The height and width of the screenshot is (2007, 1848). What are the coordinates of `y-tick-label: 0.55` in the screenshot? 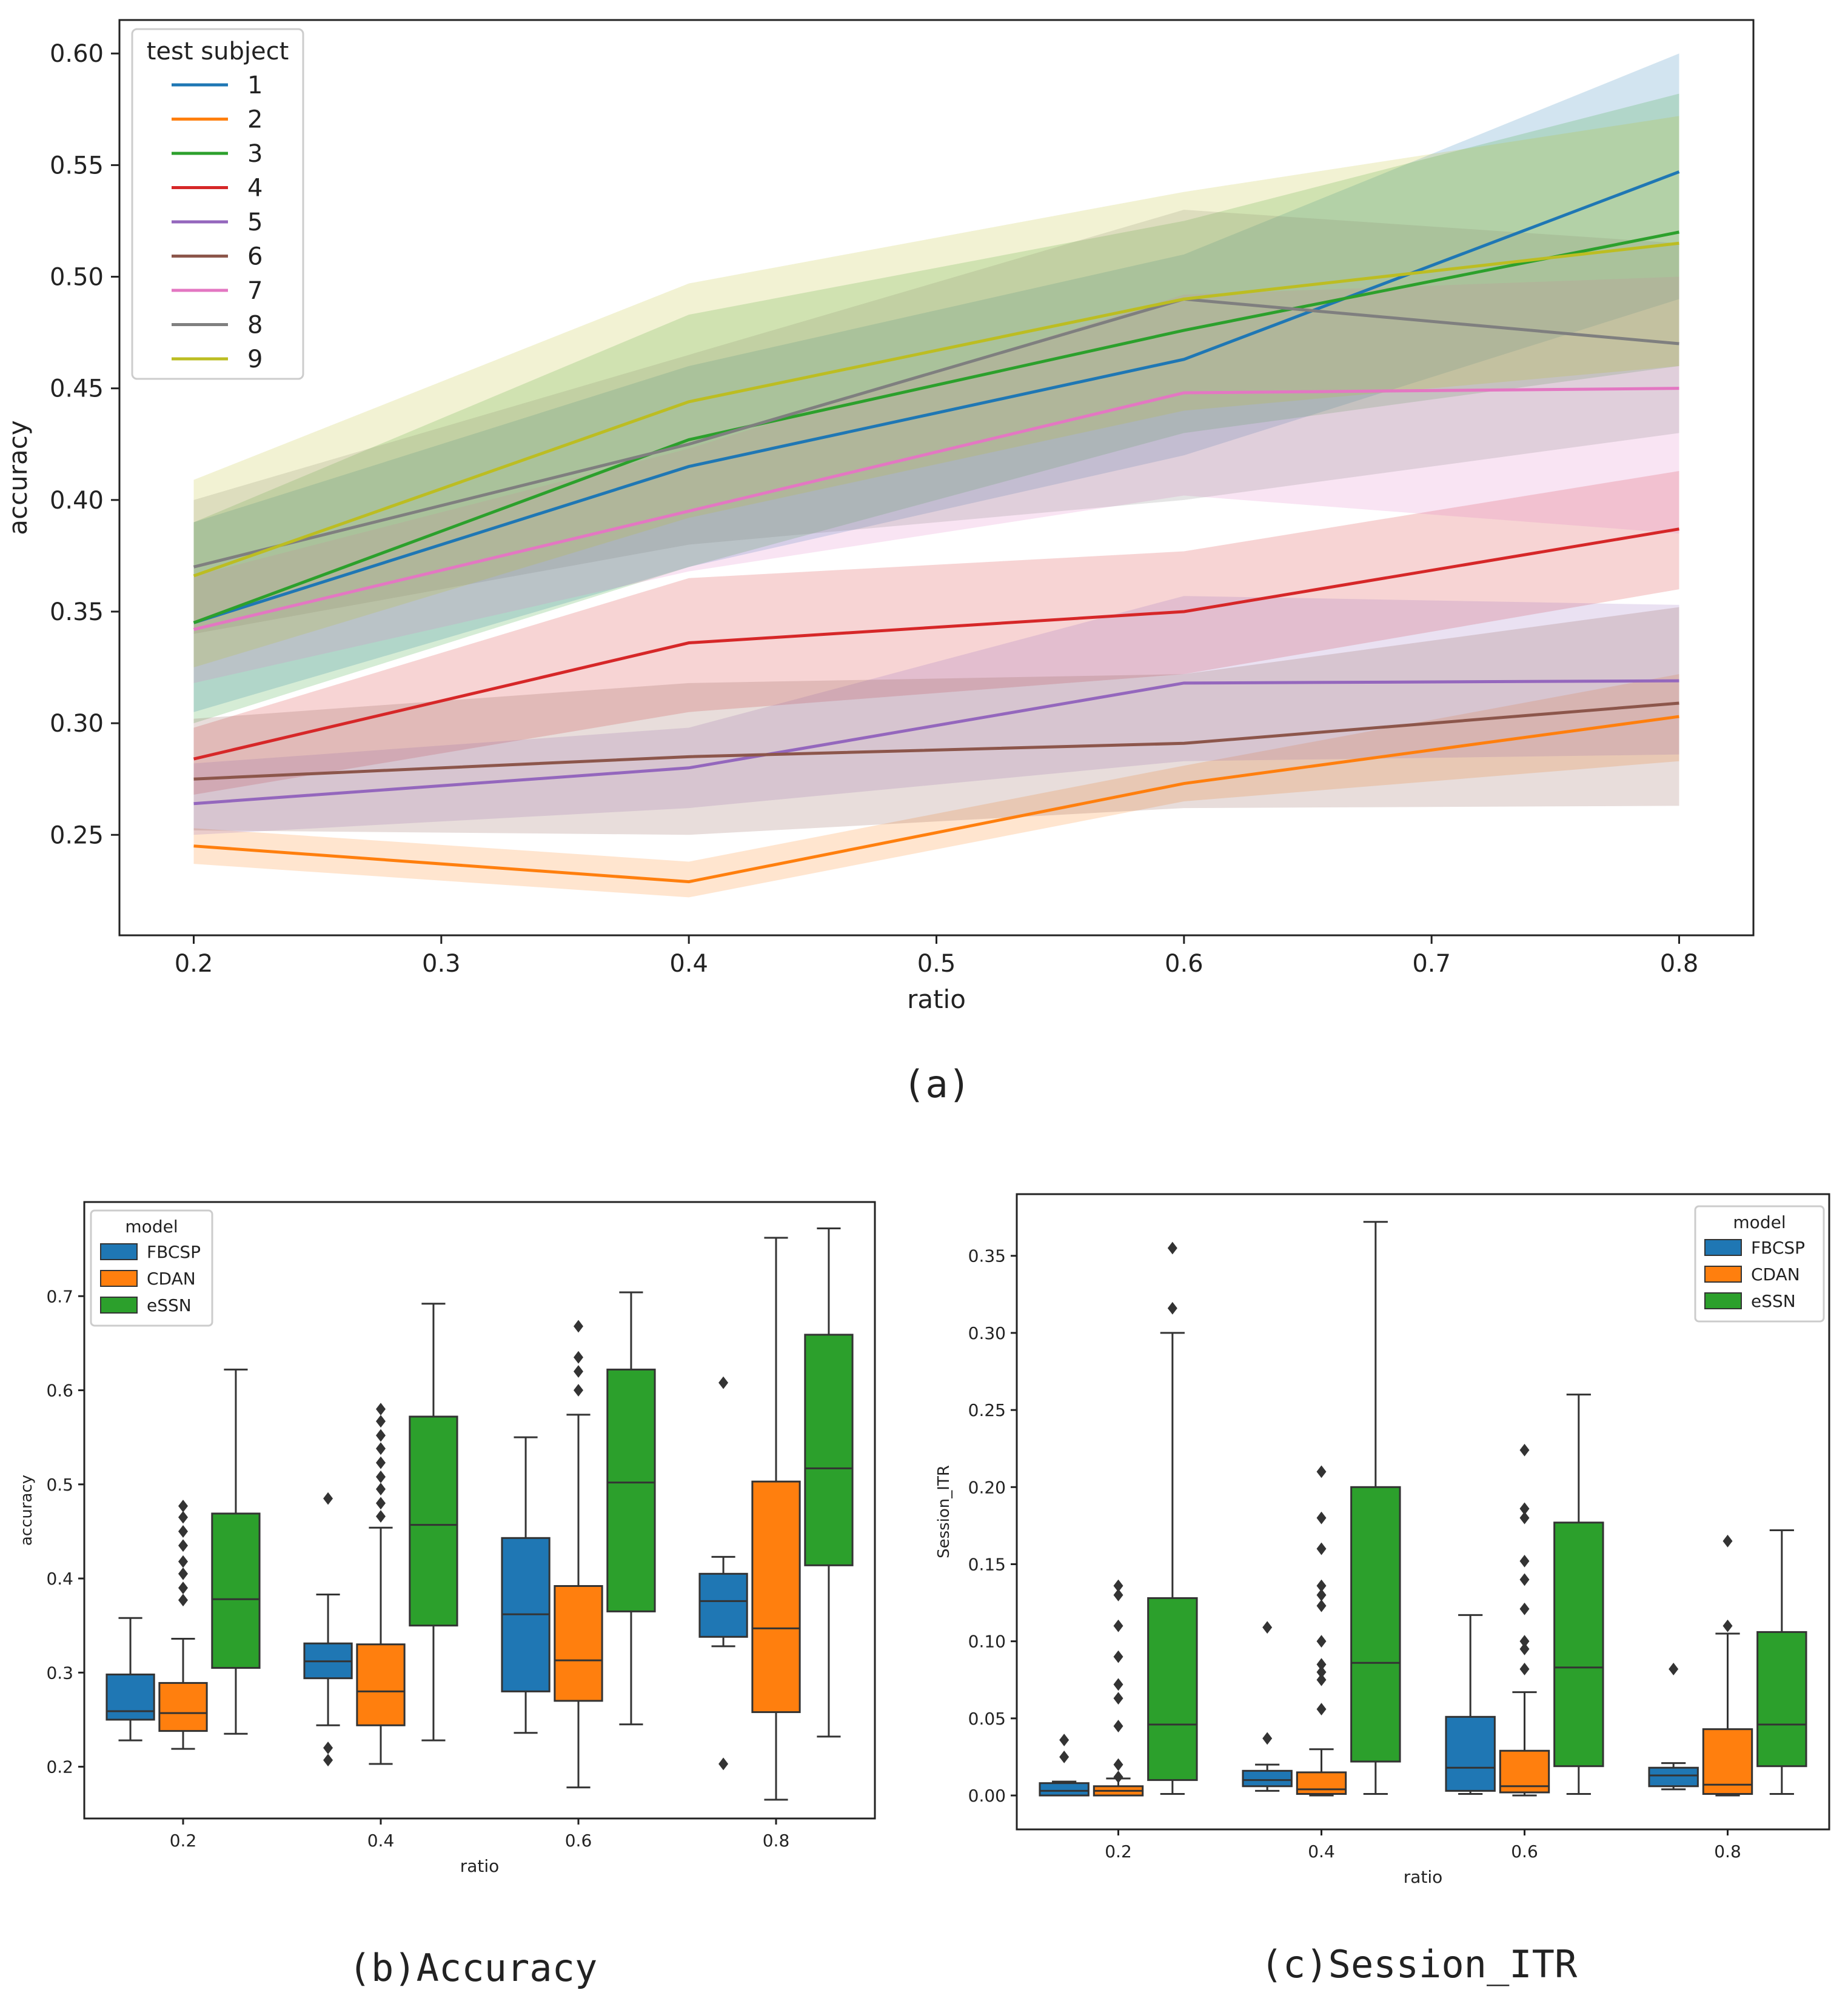 It's located at (77, 166).